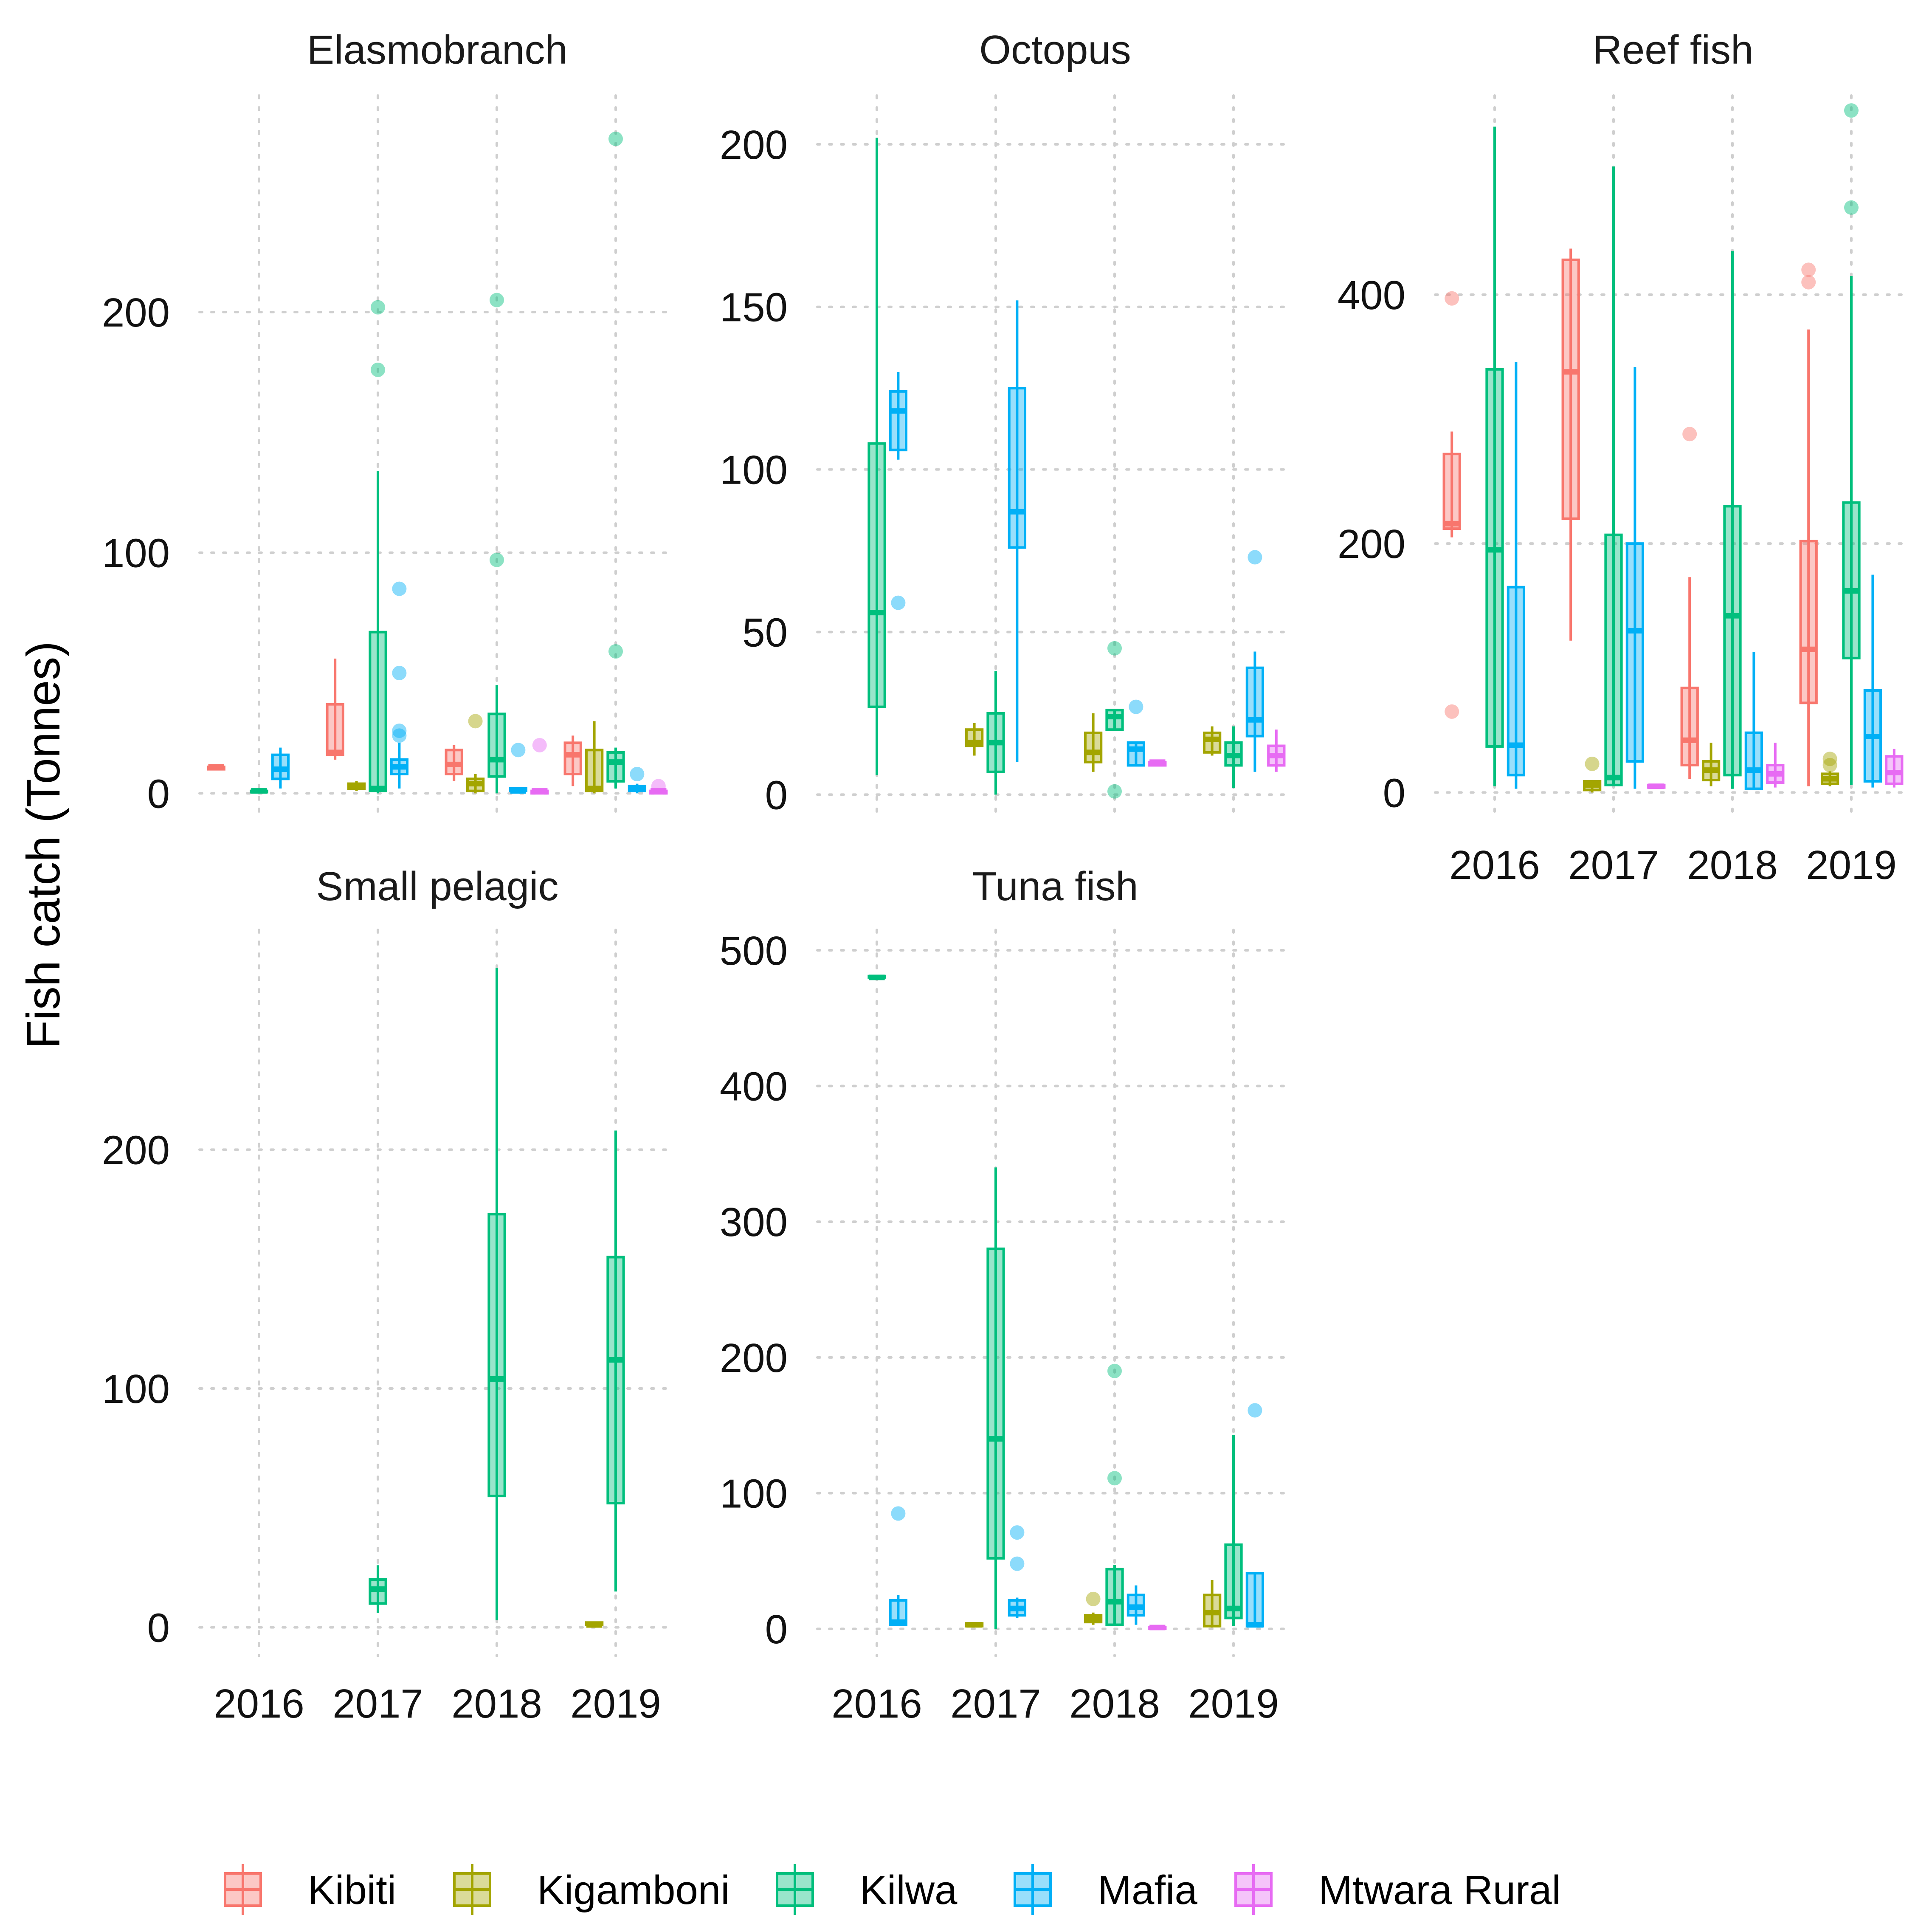 The width and height of the screenshot is (1932, 1932). Describe the element at coordinates (1732, 865) in the screenshot. I see `x-tick-label: 2018` at that location.